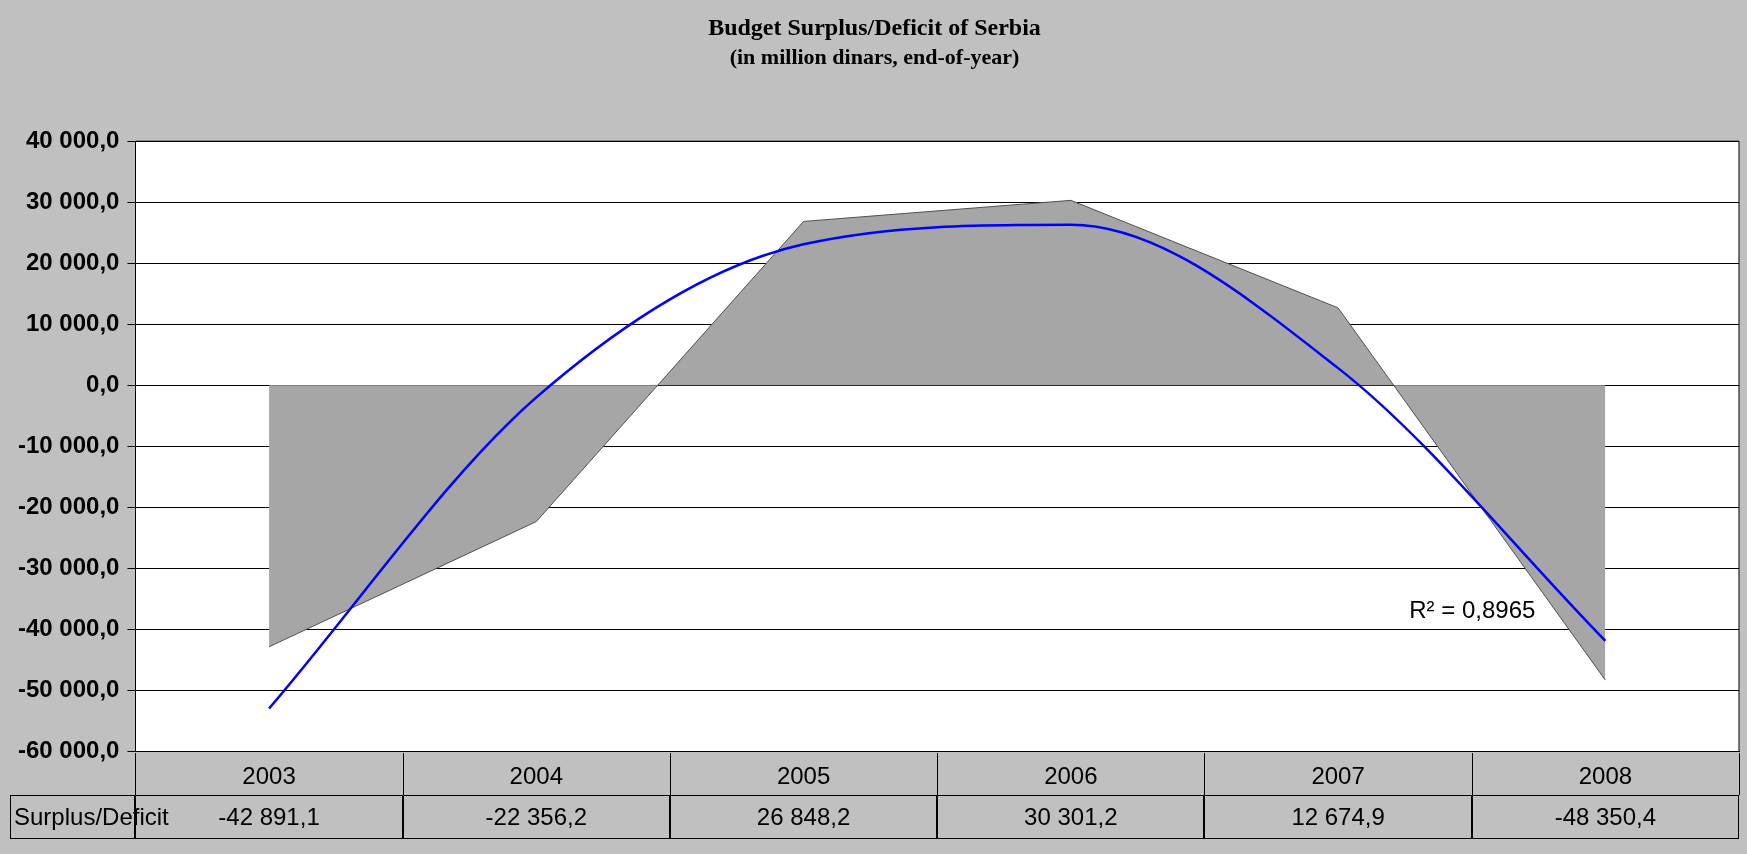 The height and width of the screenshot is (854, 1747). What do you see at coordinates (68, 688) in the screenshot?
I see `y-tick-label: -50 000,0` at bounding box center [68, 688].